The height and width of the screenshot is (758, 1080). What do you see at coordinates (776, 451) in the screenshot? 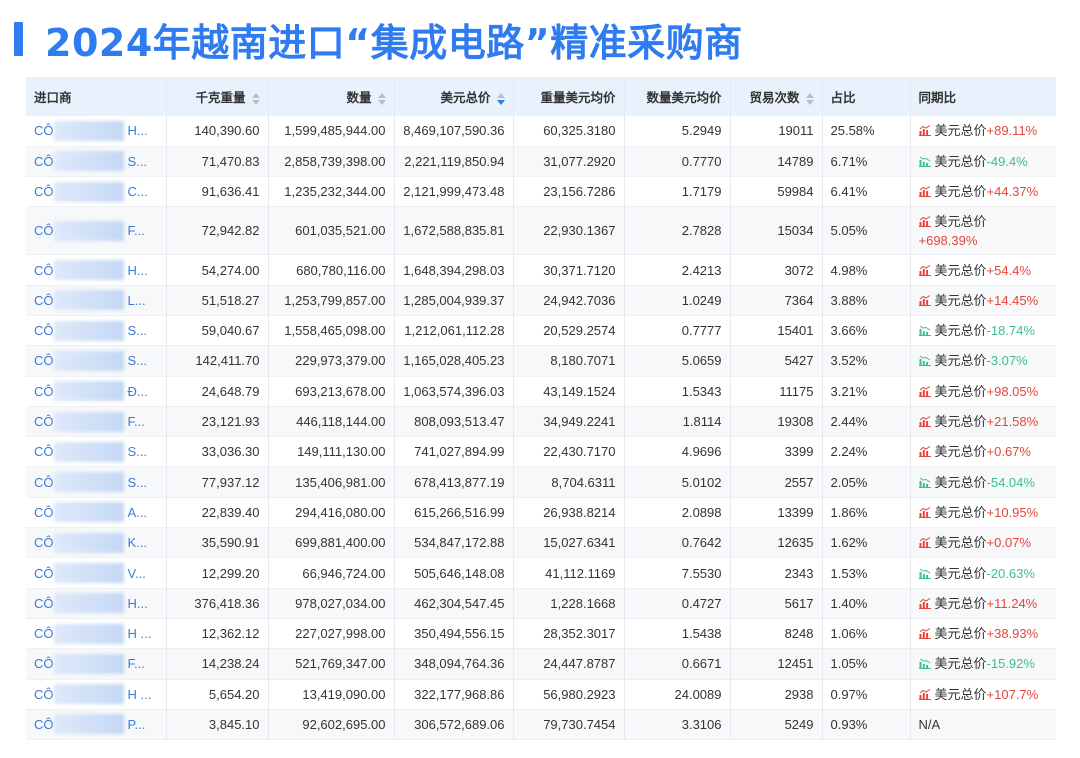
I see `cell-trades: 3399` at bounding box center [776, 451].